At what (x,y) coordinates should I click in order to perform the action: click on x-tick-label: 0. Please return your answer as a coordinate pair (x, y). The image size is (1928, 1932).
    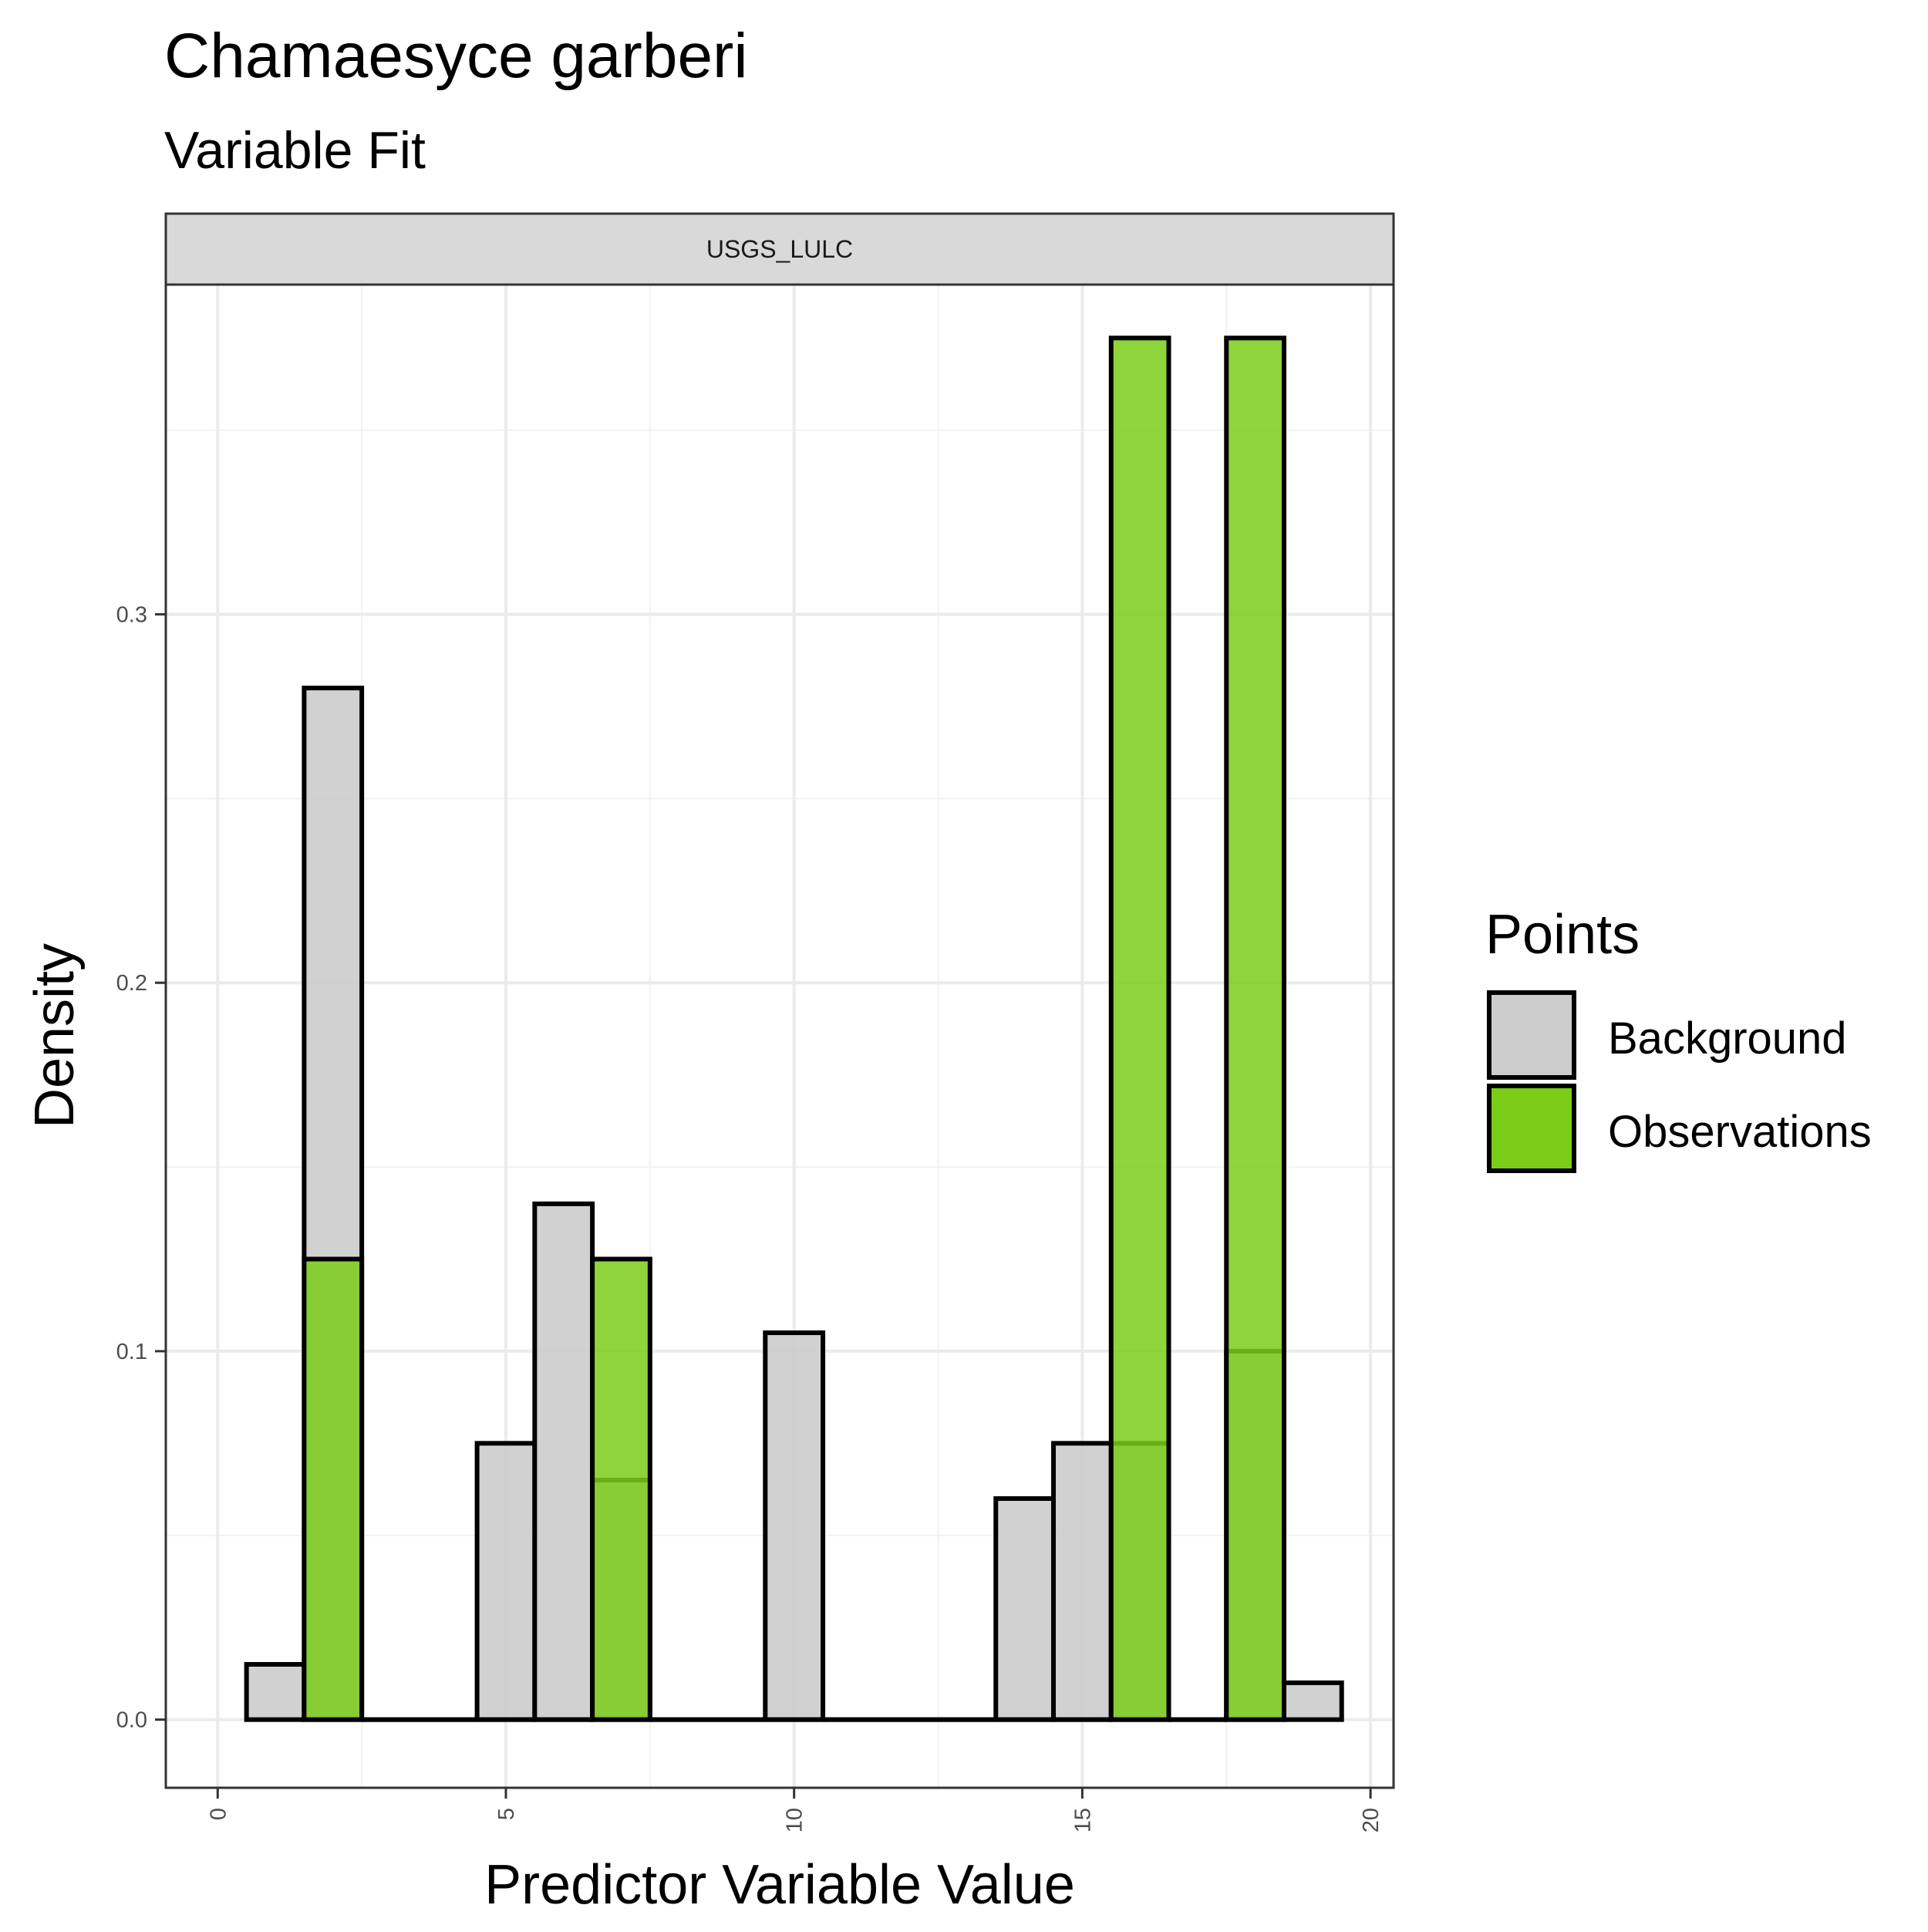
    Looking at the image, I should click on (218, 1814).